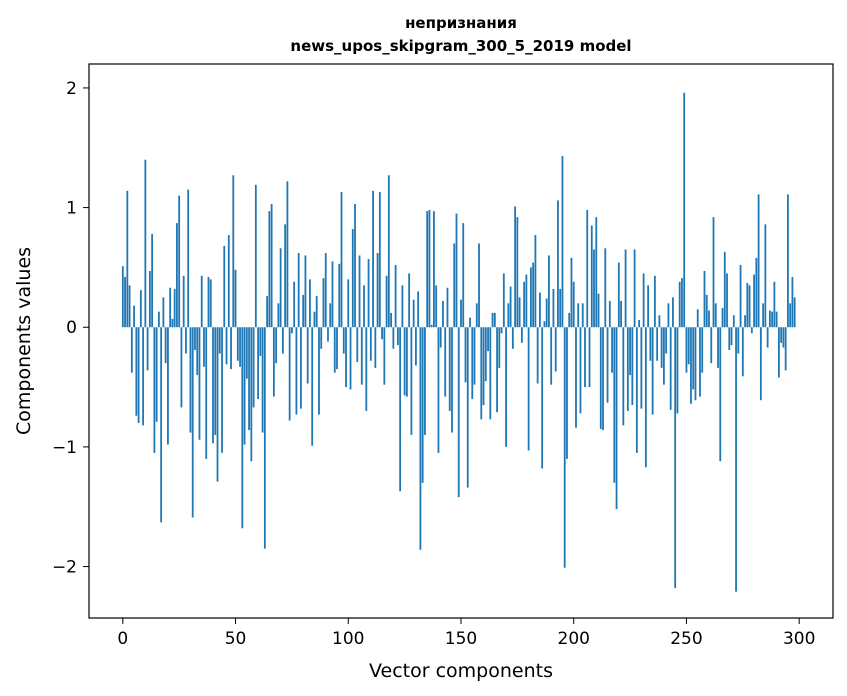 The width and height of the screenshot is (847, 696). I want to click on x-tick-label: 300, so click(799, 639).